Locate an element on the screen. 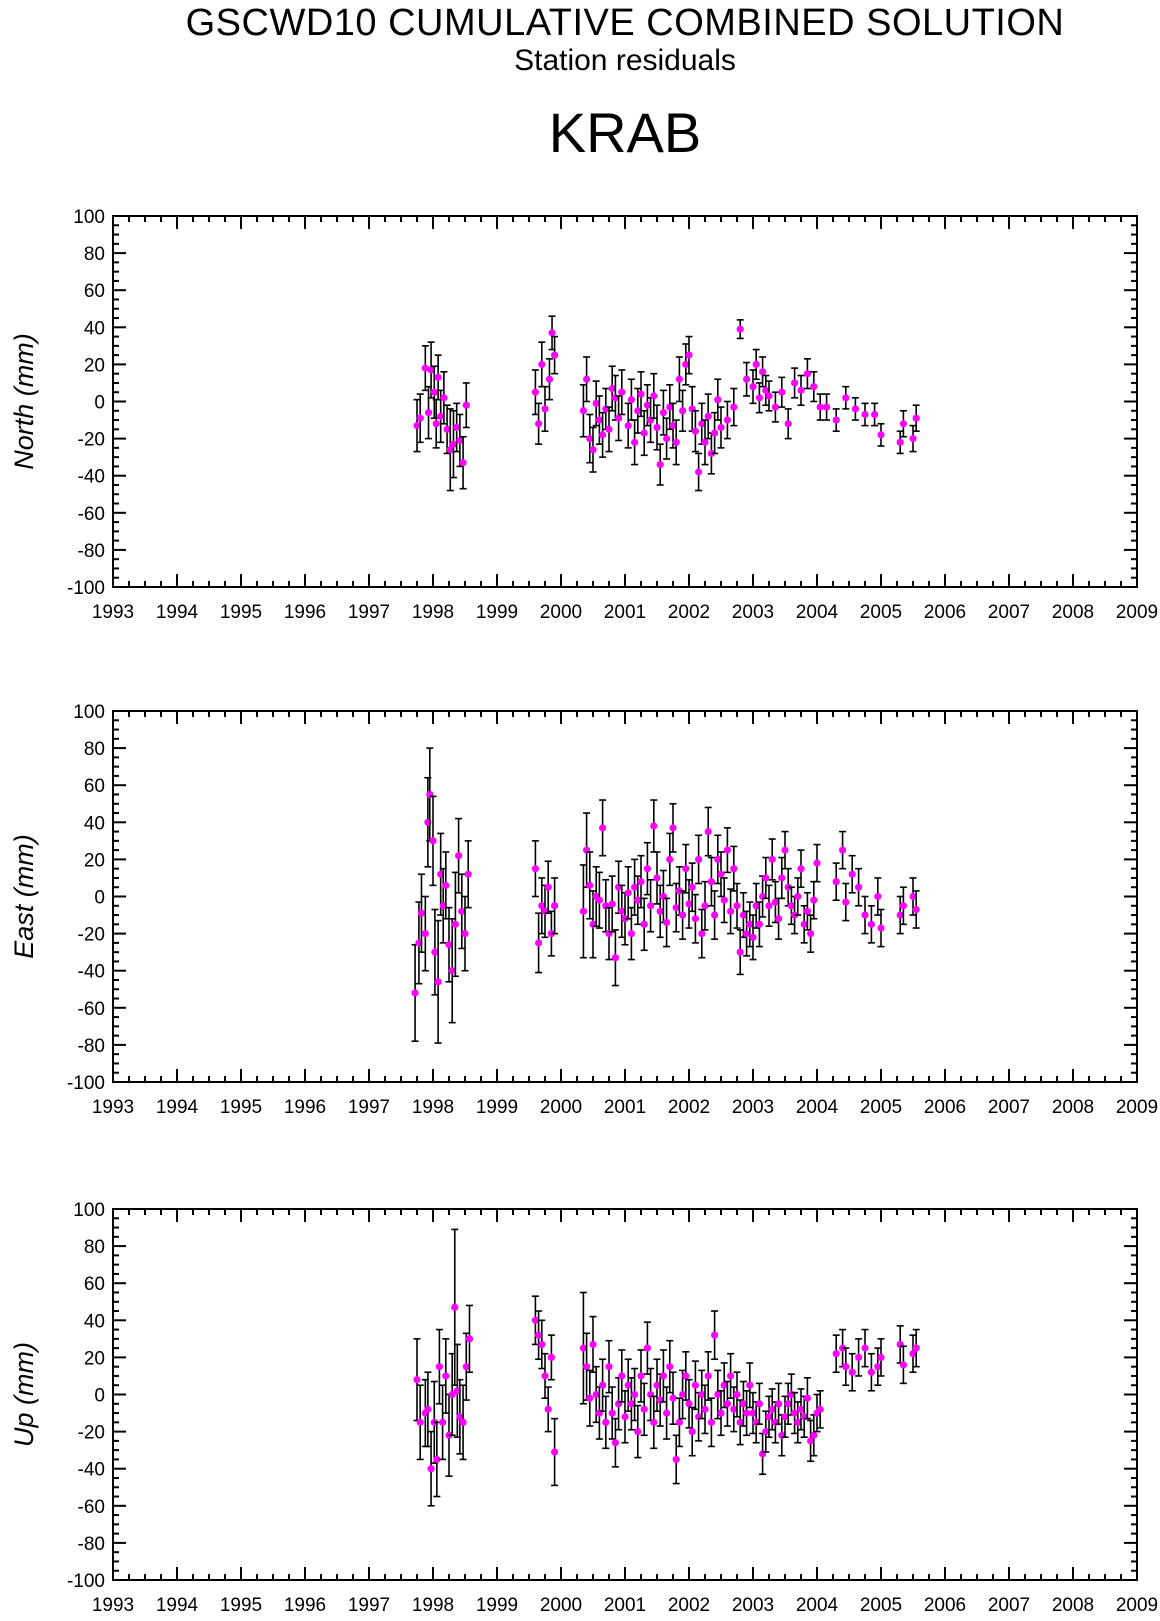 The image size is (1160, 1621). y-tick-label: 0 is located at coordinates (99, 898).